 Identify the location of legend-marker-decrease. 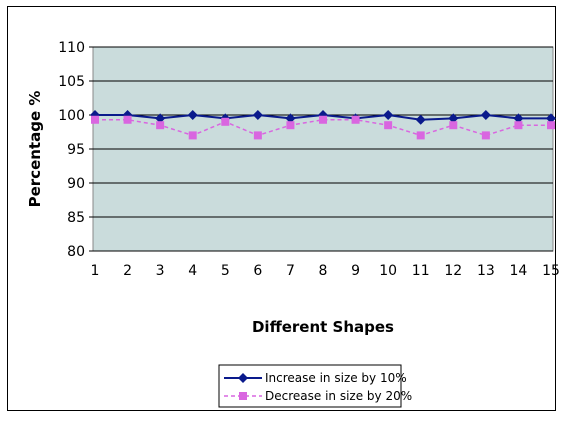
(243, 396).